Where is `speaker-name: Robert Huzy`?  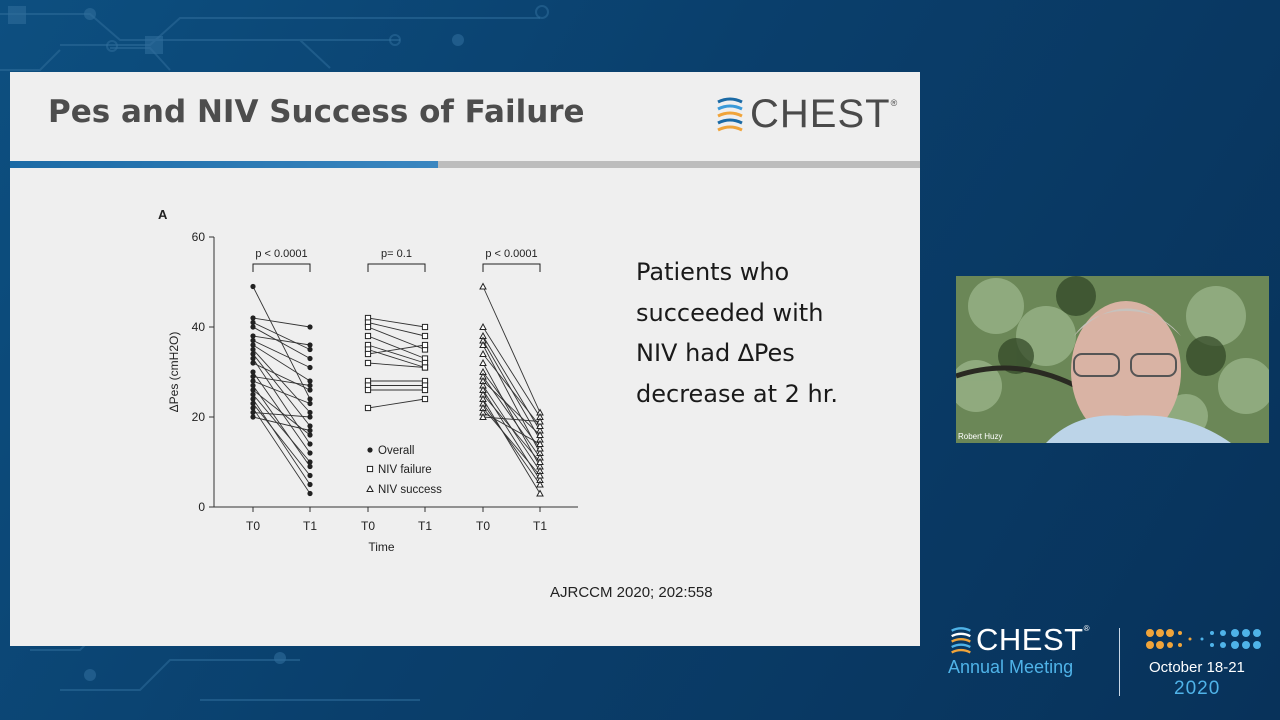
speaker-name: Robert Huzy is located at coordinates (980, 436).